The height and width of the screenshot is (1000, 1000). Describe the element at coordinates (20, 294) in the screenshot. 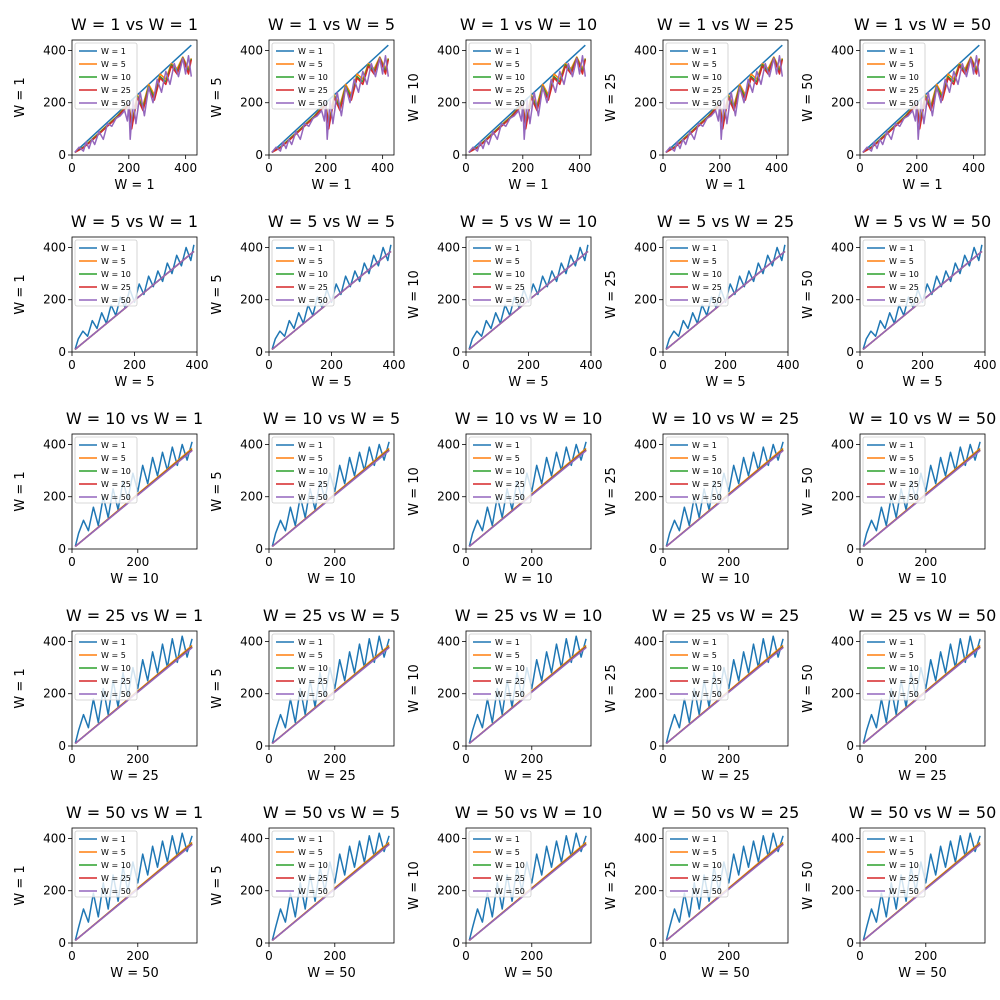

I see `y-axis-label: W = 1` at that location.